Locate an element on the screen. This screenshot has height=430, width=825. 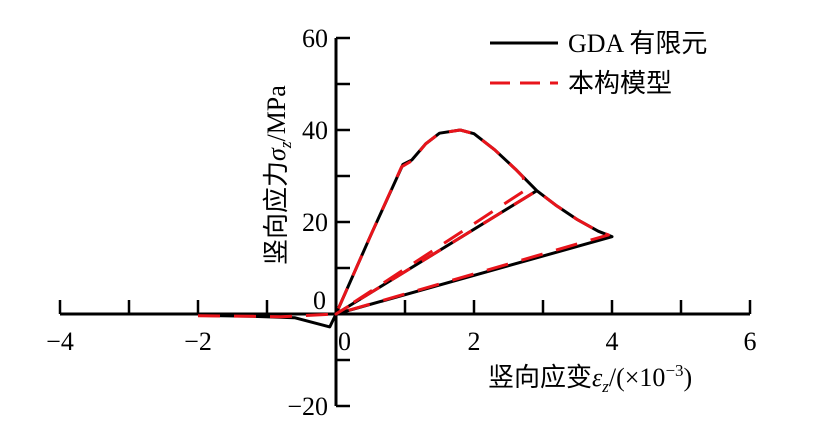
y-axis-label: 竖向应力σz/MPa is located at coordinates (278, 175).